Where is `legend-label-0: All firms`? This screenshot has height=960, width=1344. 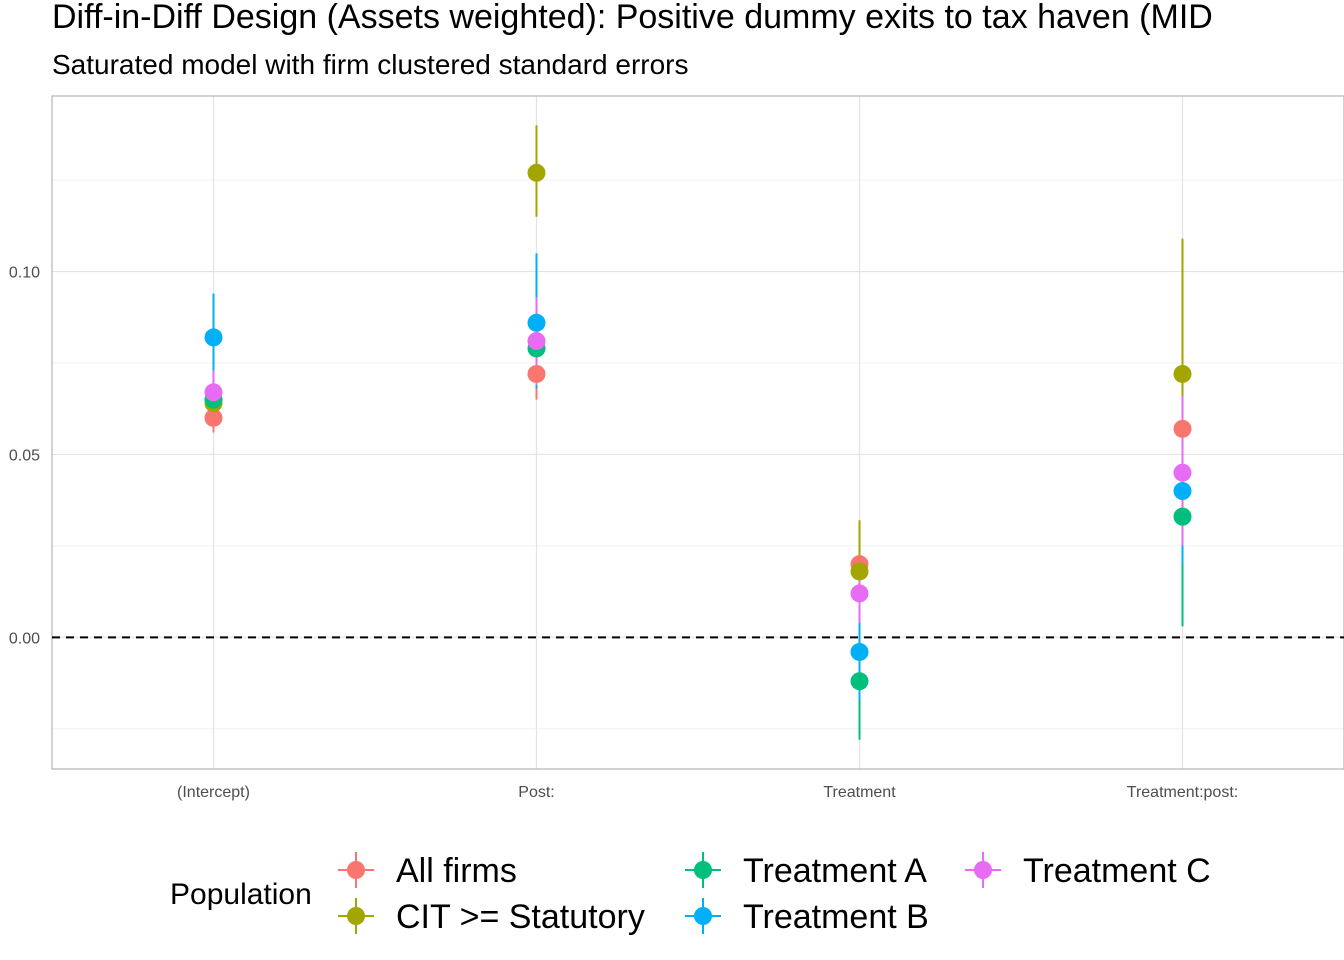
legend-label-0: All firms is located at coordinates (456, 871).